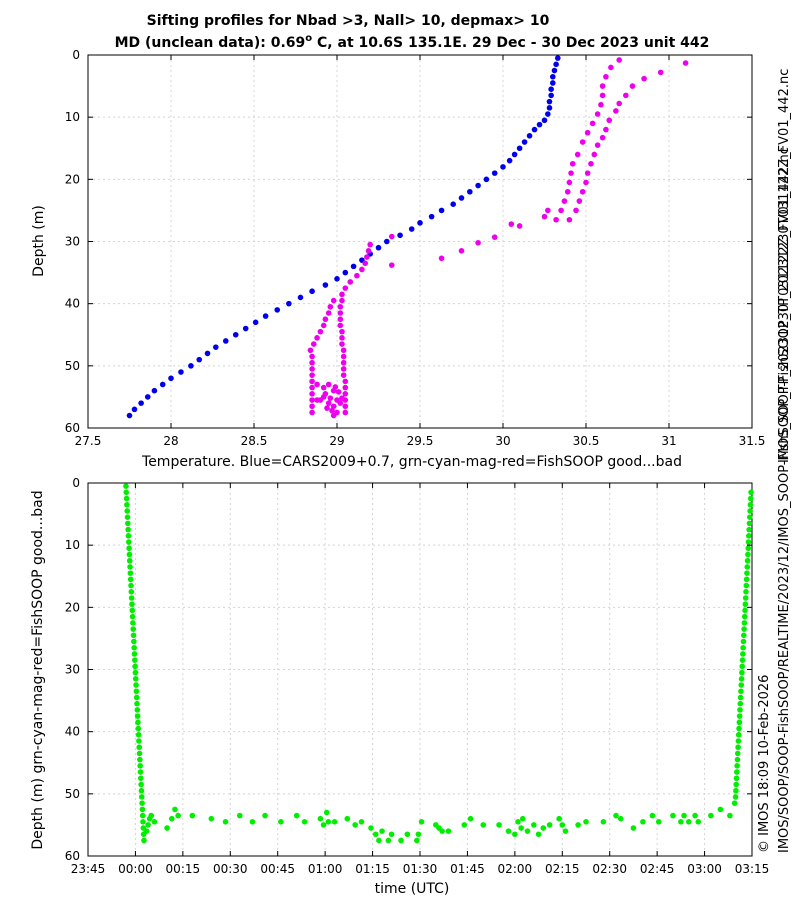  I want to click on x-tick-label: 29, so click(336, 441).